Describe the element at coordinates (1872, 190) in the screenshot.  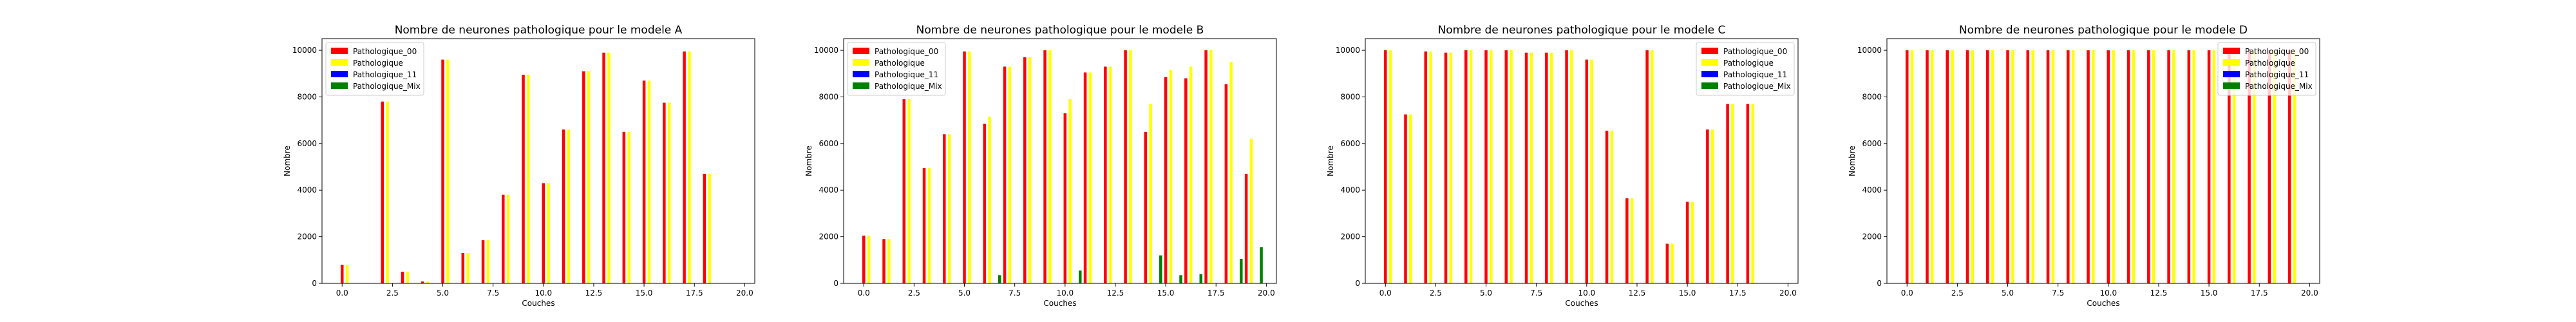
I see `y-tick-label: 4000` at that location.